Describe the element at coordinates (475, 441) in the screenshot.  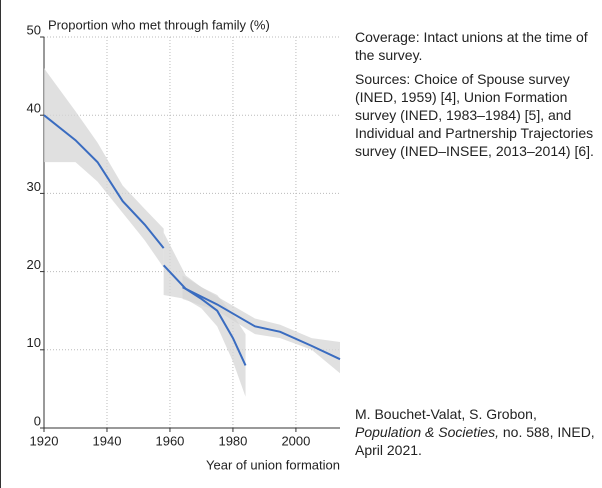
I see `citation-issue: no. 588, INED, April 2021.` at that location.